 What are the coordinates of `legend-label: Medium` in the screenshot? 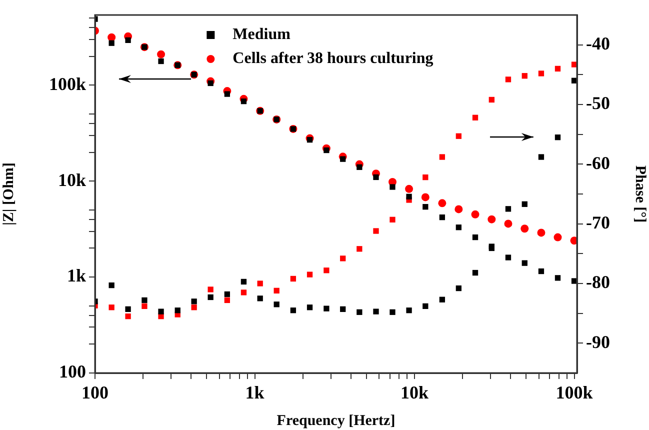 It's located at (262, 35).